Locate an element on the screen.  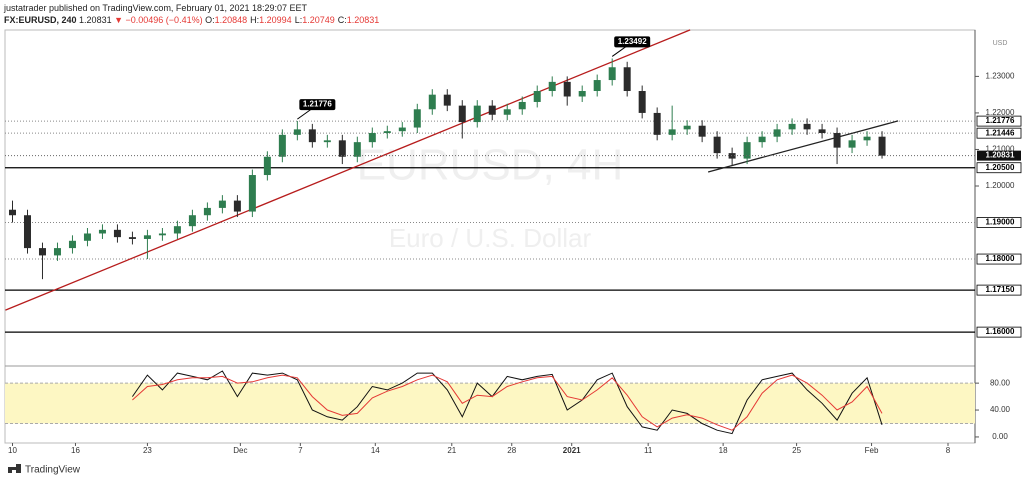
level-label: 1.17150 is located at coordinates (1000, 289).